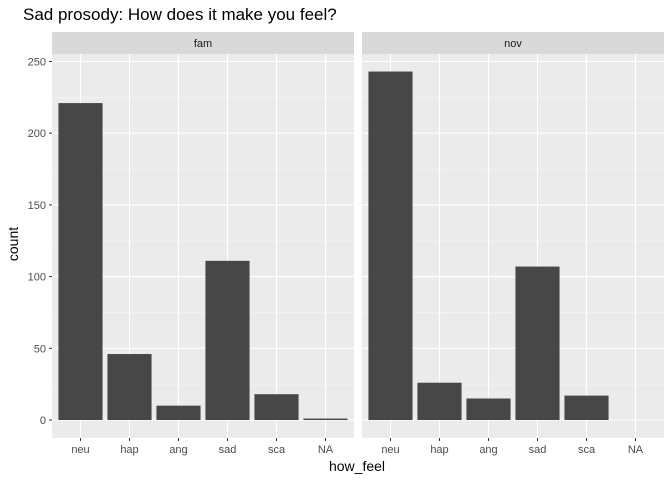 This screenshot has height=480, width=672. What do you see at coordinates (40, 242) in the screenshot?
I see `y-axis: 0 50 100 150 200 250` at bounding box center [40, 242].